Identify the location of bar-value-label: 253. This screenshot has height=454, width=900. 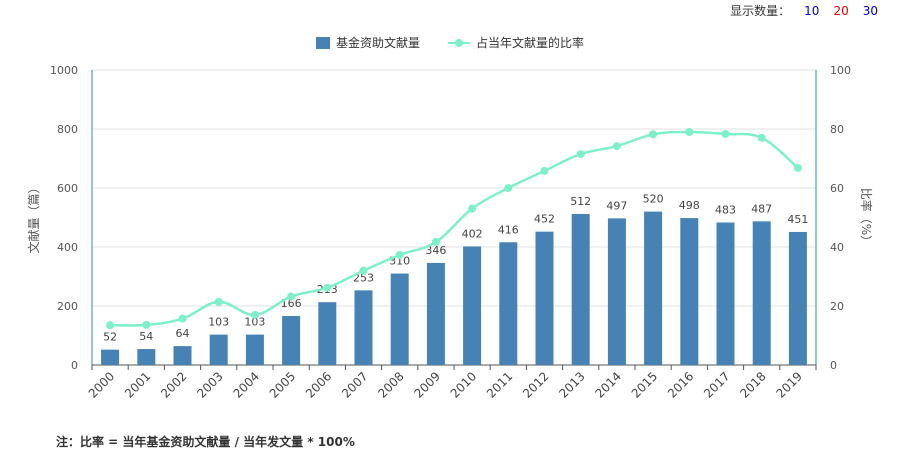
(363, 277).